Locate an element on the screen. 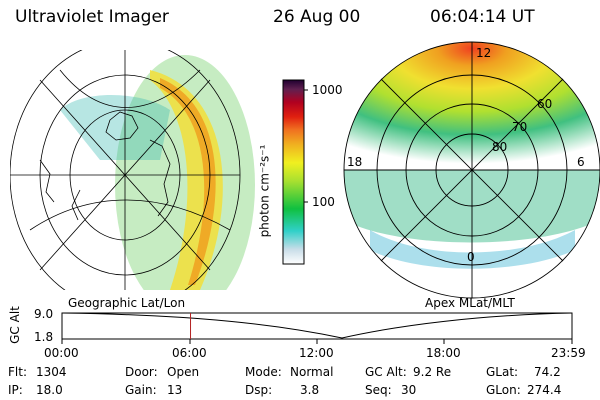  dsp-label: Dsp: is located at coordinates (259, 390).